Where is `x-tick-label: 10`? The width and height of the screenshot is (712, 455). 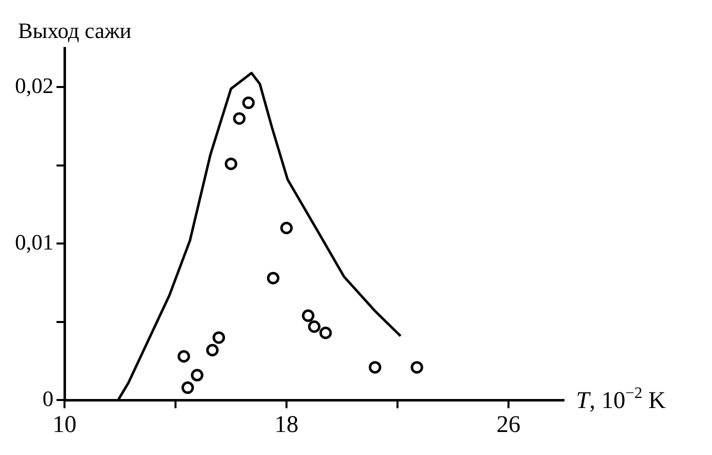 x-tick-label: 10 is located at coordinates (64, 425).